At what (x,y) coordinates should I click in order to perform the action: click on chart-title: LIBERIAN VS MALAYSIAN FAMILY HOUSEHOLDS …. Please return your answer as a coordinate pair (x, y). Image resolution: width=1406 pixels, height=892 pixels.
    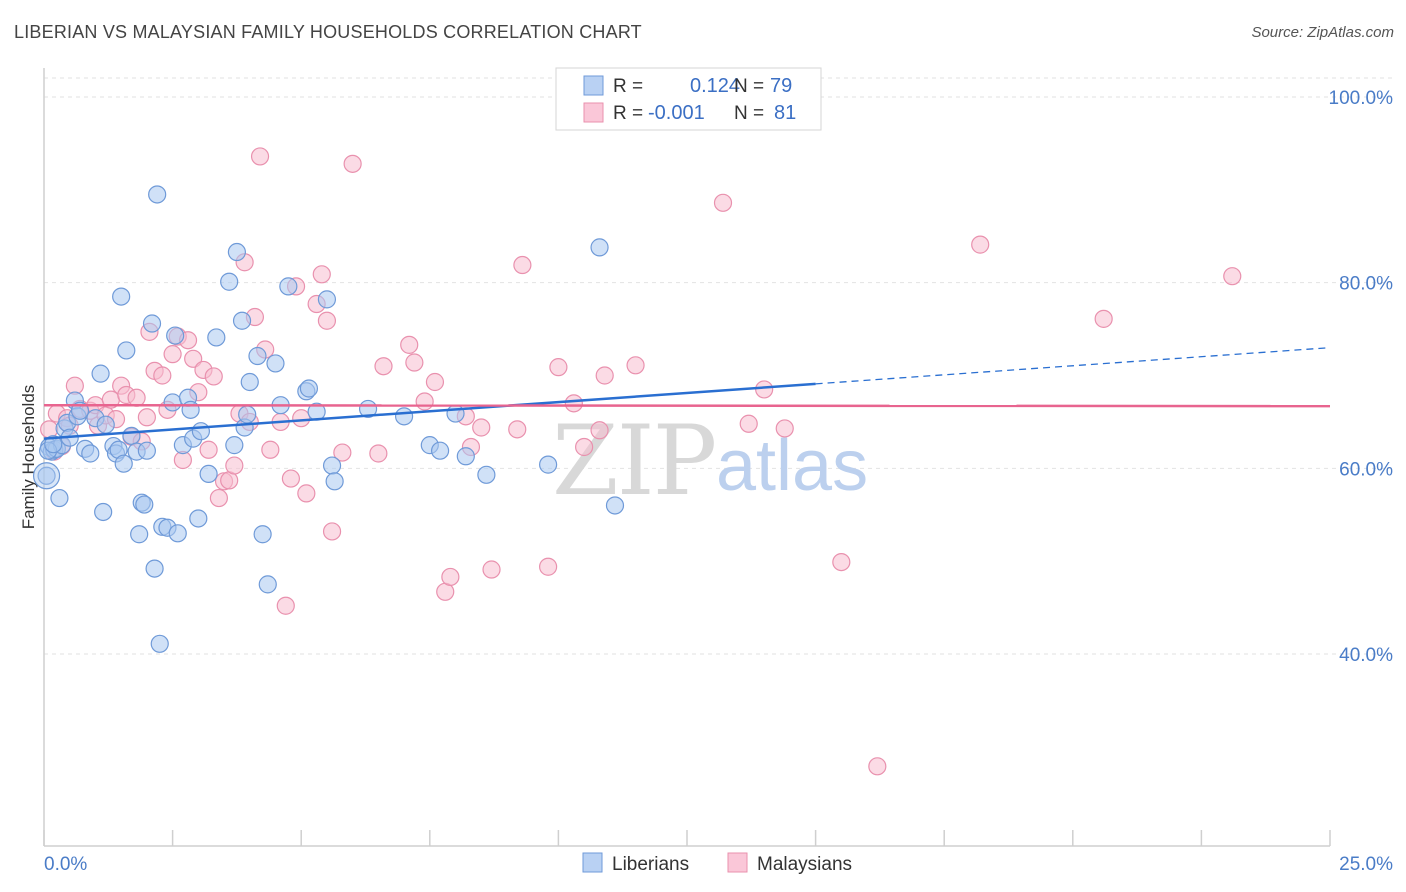
    Looking at the image, I should click on (328, 32).